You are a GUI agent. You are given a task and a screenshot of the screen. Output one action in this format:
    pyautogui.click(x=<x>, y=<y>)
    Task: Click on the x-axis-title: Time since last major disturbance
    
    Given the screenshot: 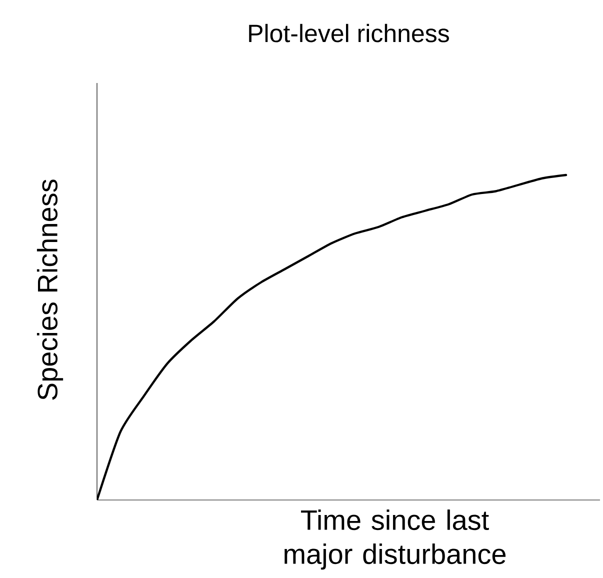 What is the action you would take?
    pyautogui.click(x=395, y=540)
    